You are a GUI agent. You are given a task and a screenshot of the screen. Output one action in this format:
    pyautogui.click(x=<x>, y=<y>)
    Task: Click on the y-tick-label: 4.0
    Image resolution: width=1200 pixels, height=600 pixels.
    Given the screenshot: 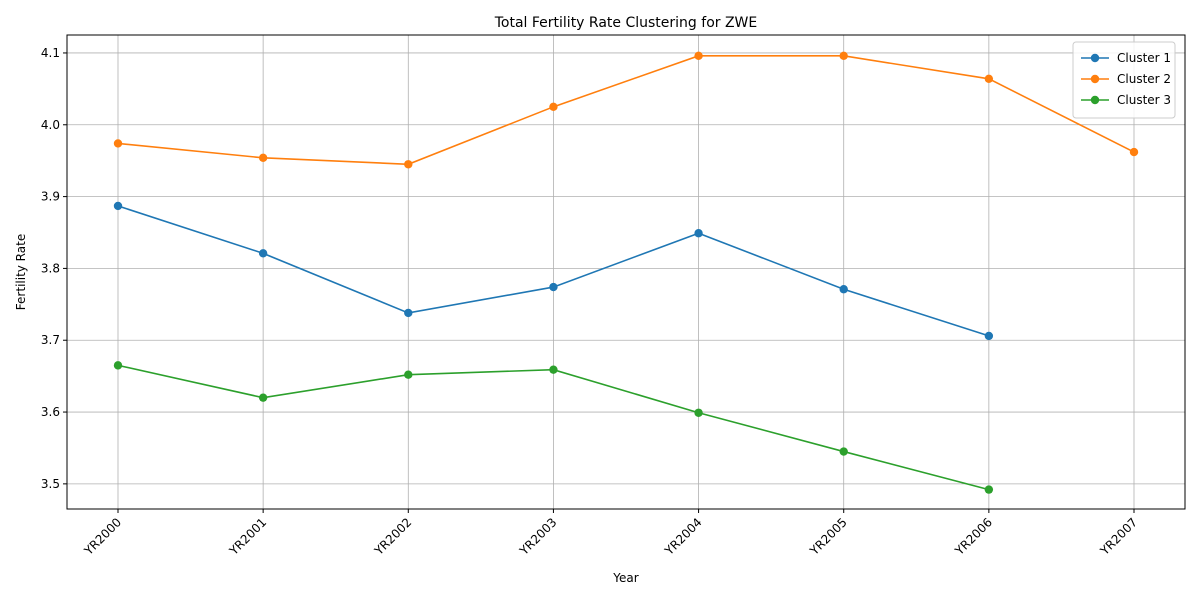 What is the action you would take?
    pyautogui.click(x=50, y=125)
    